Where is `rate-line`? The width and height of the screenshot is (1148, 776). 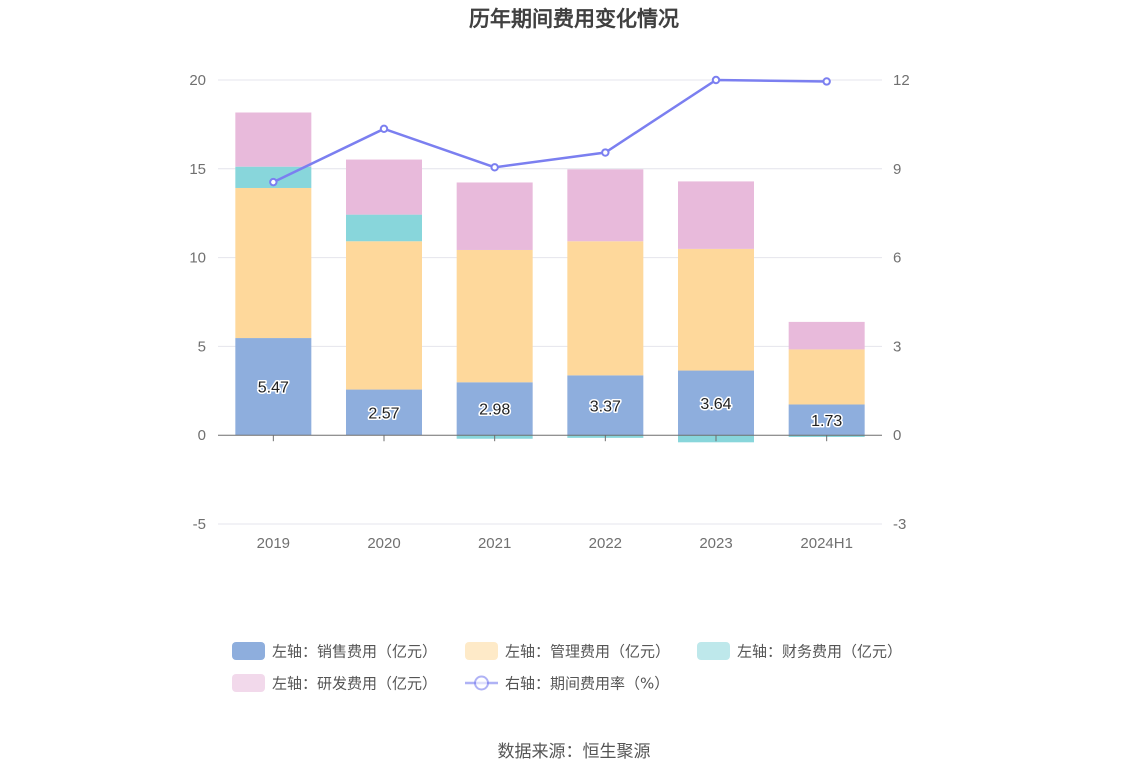 rate-line is located at coordinates (550, 131).